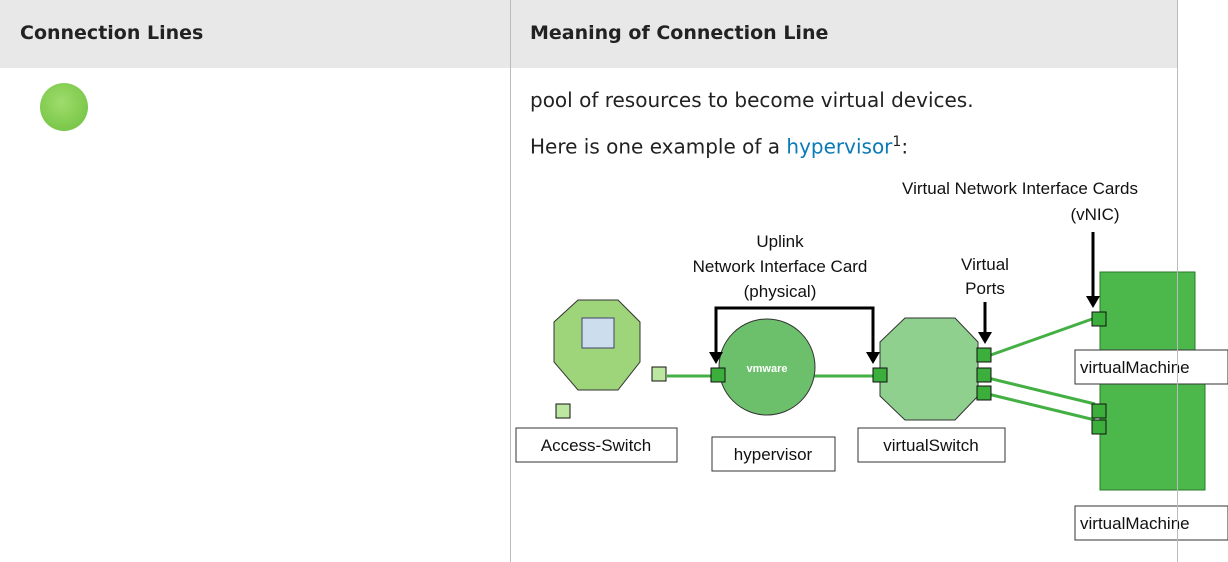 The height and width of the screenshot is (562, 1228). I want to click on label: Virtual Network Interface Cards, so click(1020, 188).